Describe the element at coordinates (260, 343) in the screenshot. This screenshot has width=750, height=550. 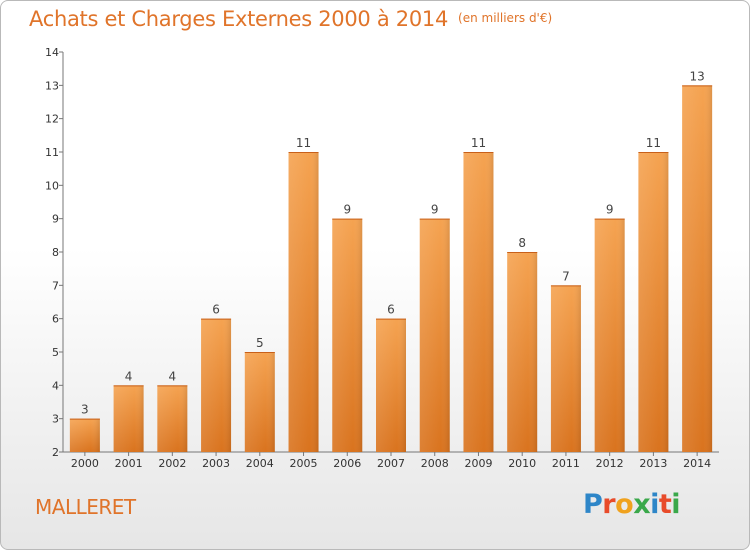
I see `data-label: 5` at that location.